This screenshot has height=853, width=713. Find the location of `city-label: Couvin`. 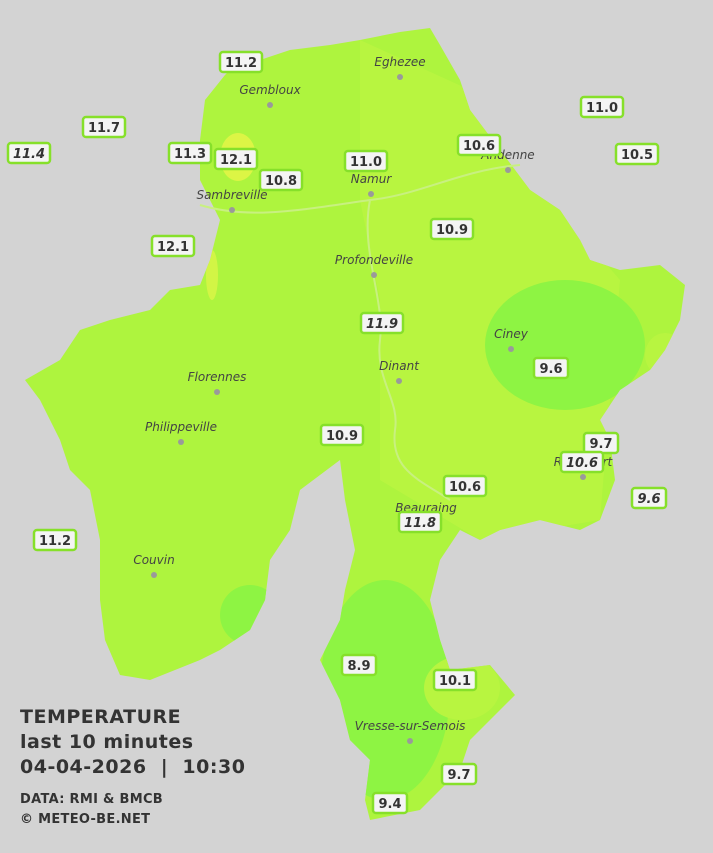

city-label: Couvin is located at coordinates (153, 560).